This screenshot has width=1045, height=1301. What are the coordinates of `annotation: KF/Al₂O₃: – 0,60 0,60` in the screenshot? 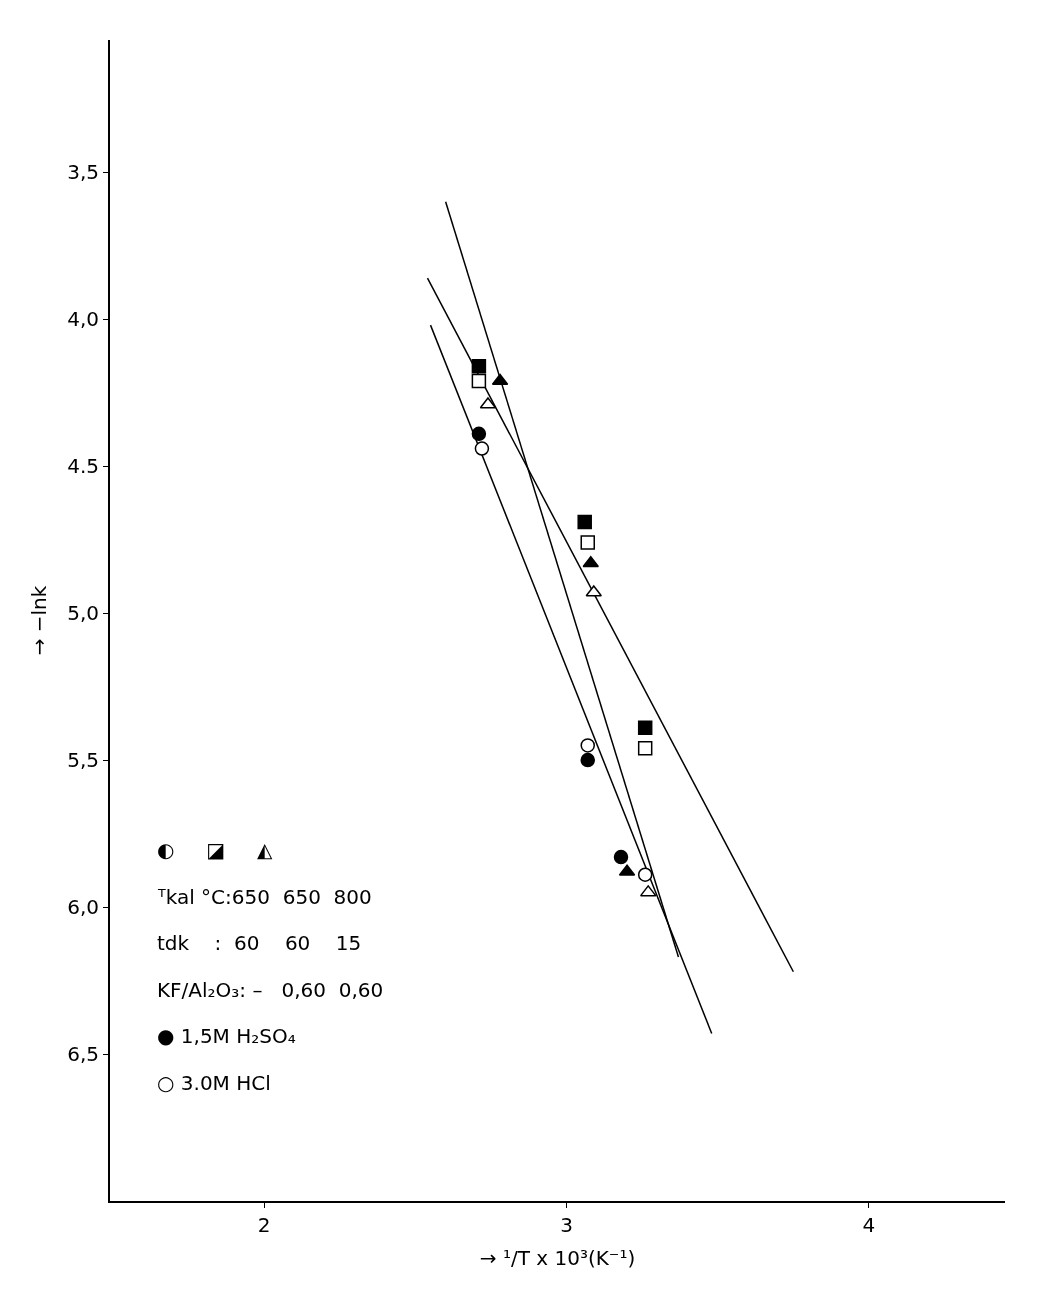 It's located at (270, 990).